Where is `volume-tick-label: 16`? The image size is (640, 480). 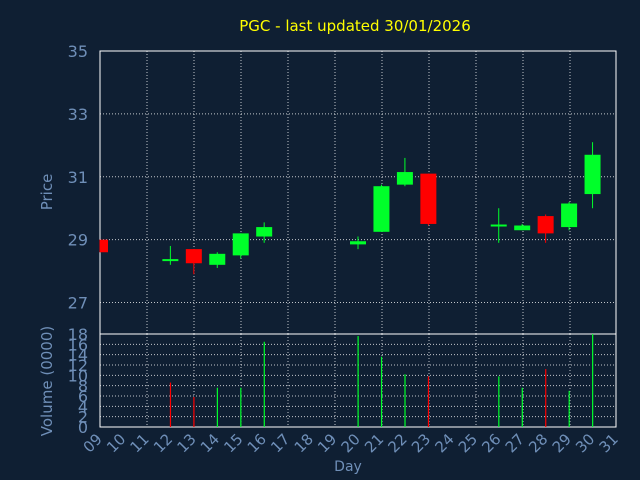 volume-tick-label: 16 is located at coordinates (78, 344).